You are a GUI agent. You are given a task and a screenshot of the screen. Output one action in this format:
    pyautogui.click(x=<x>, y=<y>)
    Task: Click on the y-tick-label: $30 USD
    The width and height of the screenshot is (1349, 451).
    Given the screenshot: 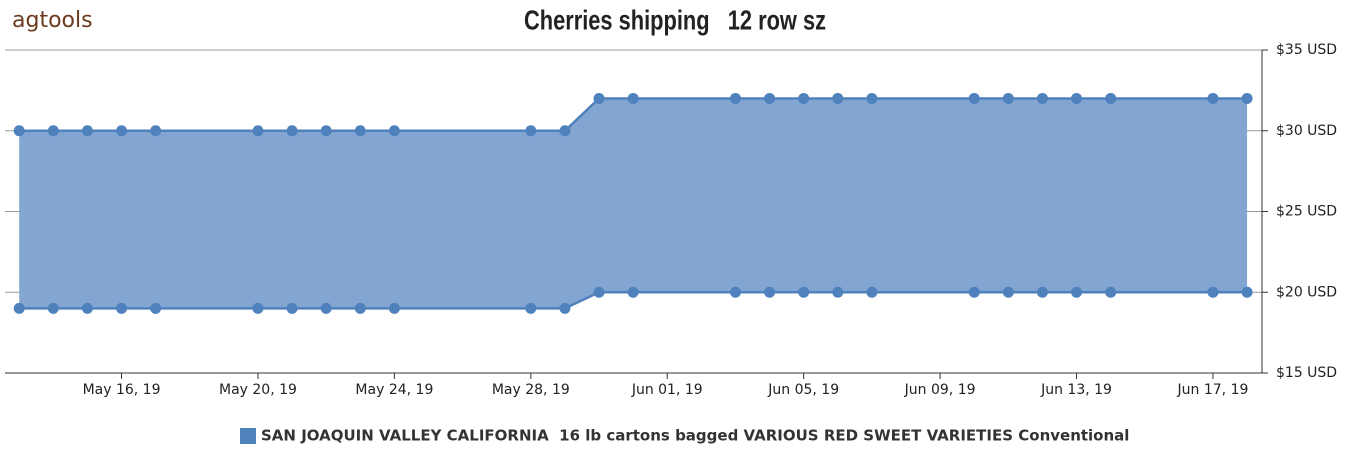 What is the action you would take?
    pyautogui.click(x=1306, y=131)
    